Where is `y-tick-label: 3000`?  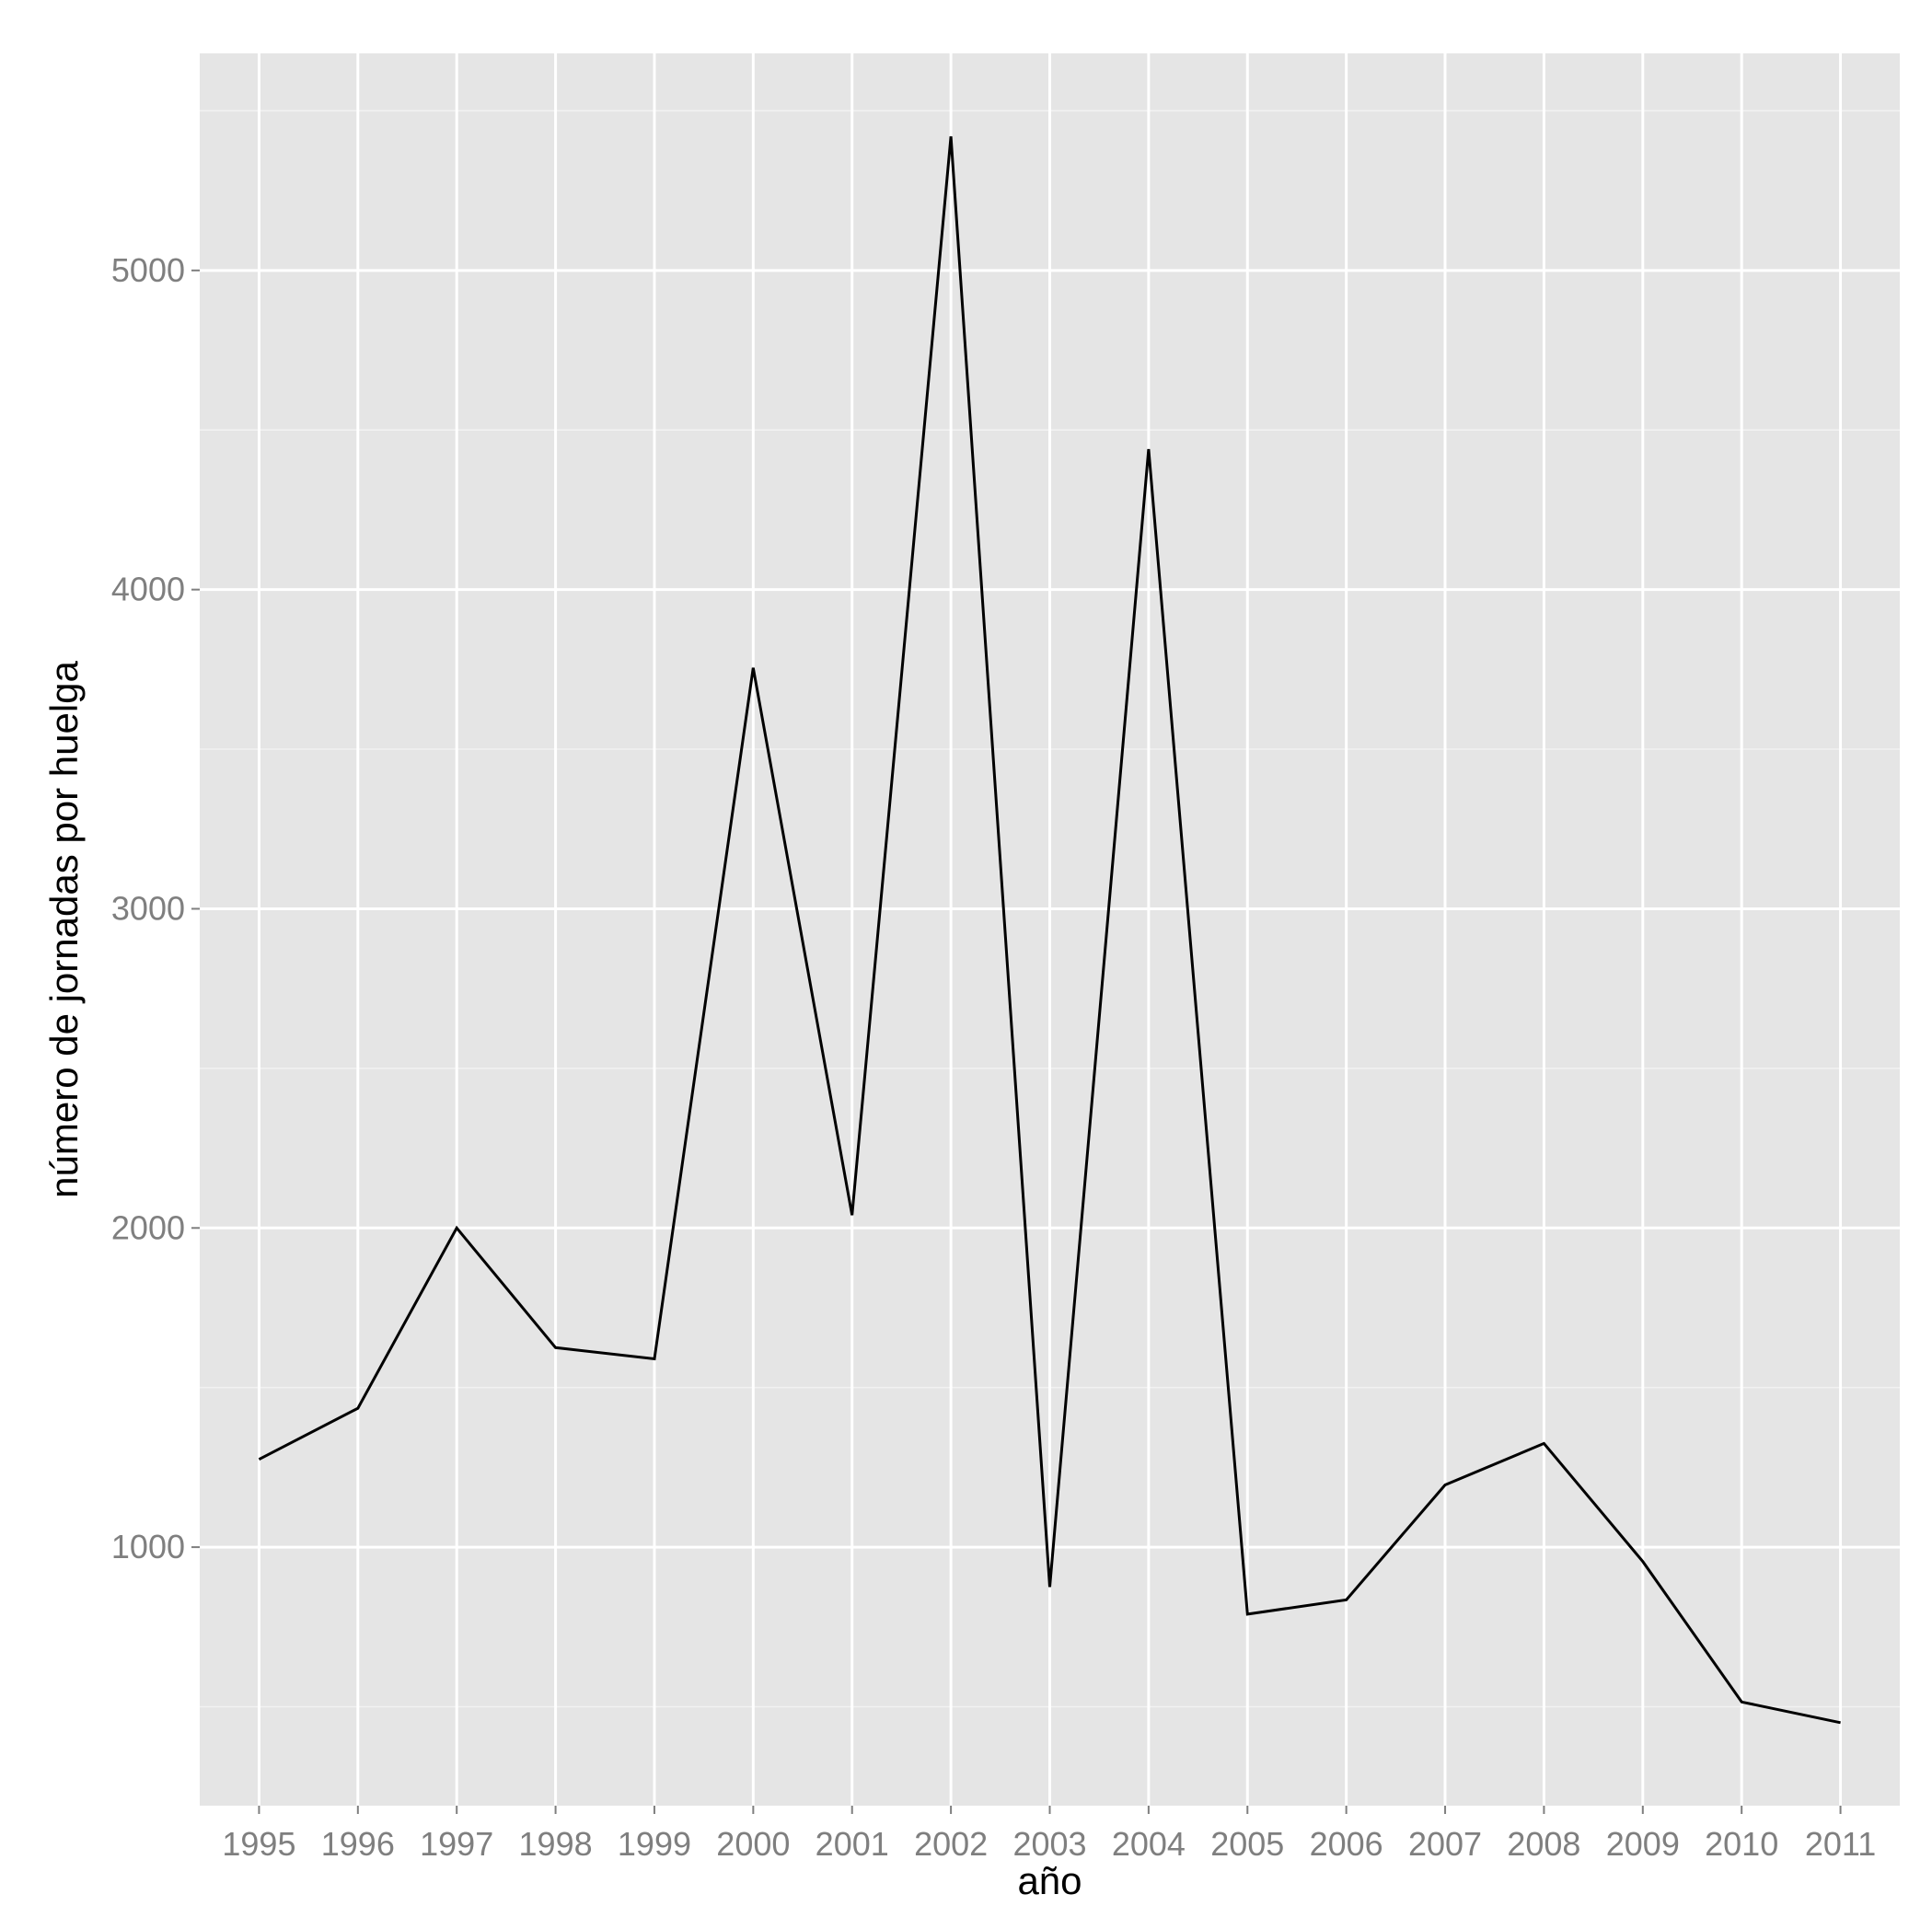
y-tick-label: 3000 is located at coordinates (148, 908).